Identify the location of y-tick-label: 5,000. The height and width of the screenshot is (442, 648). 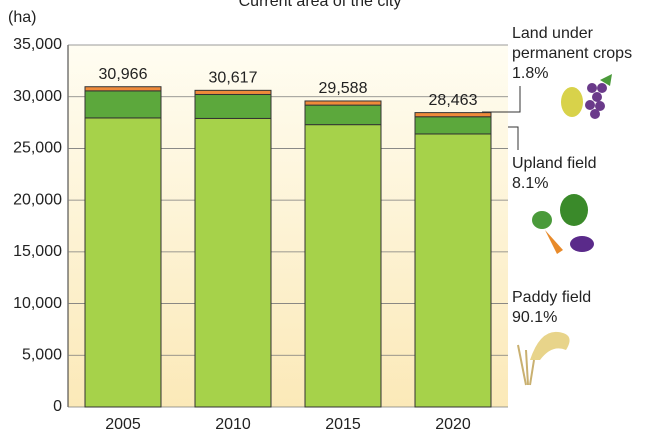
(42, 355).